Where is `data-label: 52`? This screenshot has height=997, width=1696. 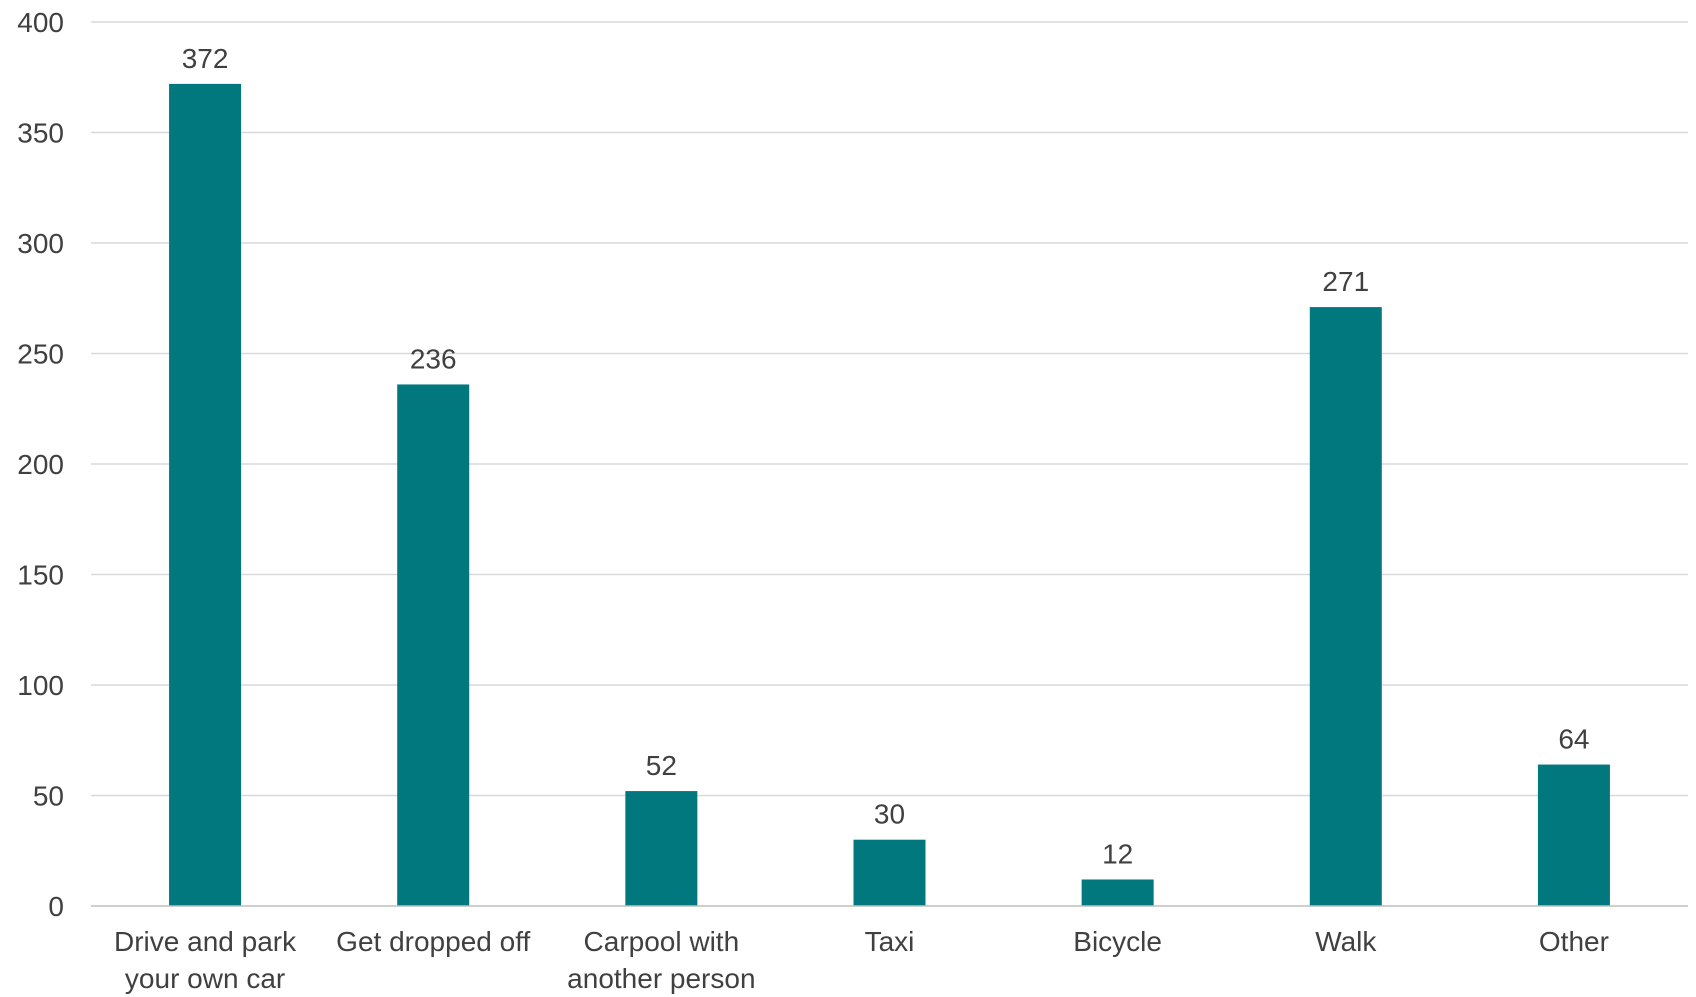 data-label: 52 is located at coordinates (661, 765).